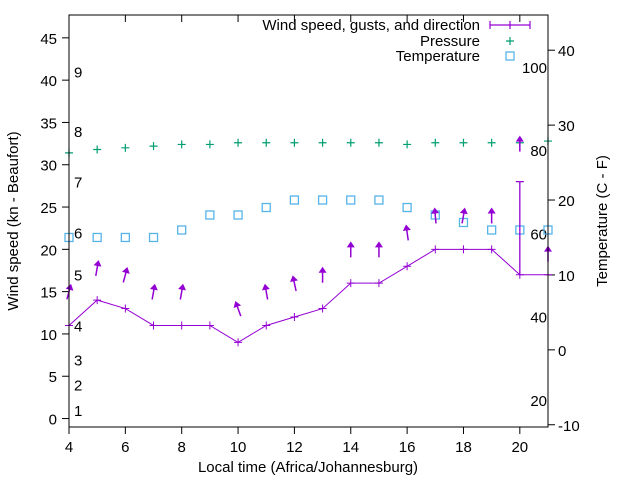 Image resolution: width=640 pixels, height=480 pixels. Describe the element at coordinates (78, 132) in the screenshot. I see `beaufort-label: 8` at that location.